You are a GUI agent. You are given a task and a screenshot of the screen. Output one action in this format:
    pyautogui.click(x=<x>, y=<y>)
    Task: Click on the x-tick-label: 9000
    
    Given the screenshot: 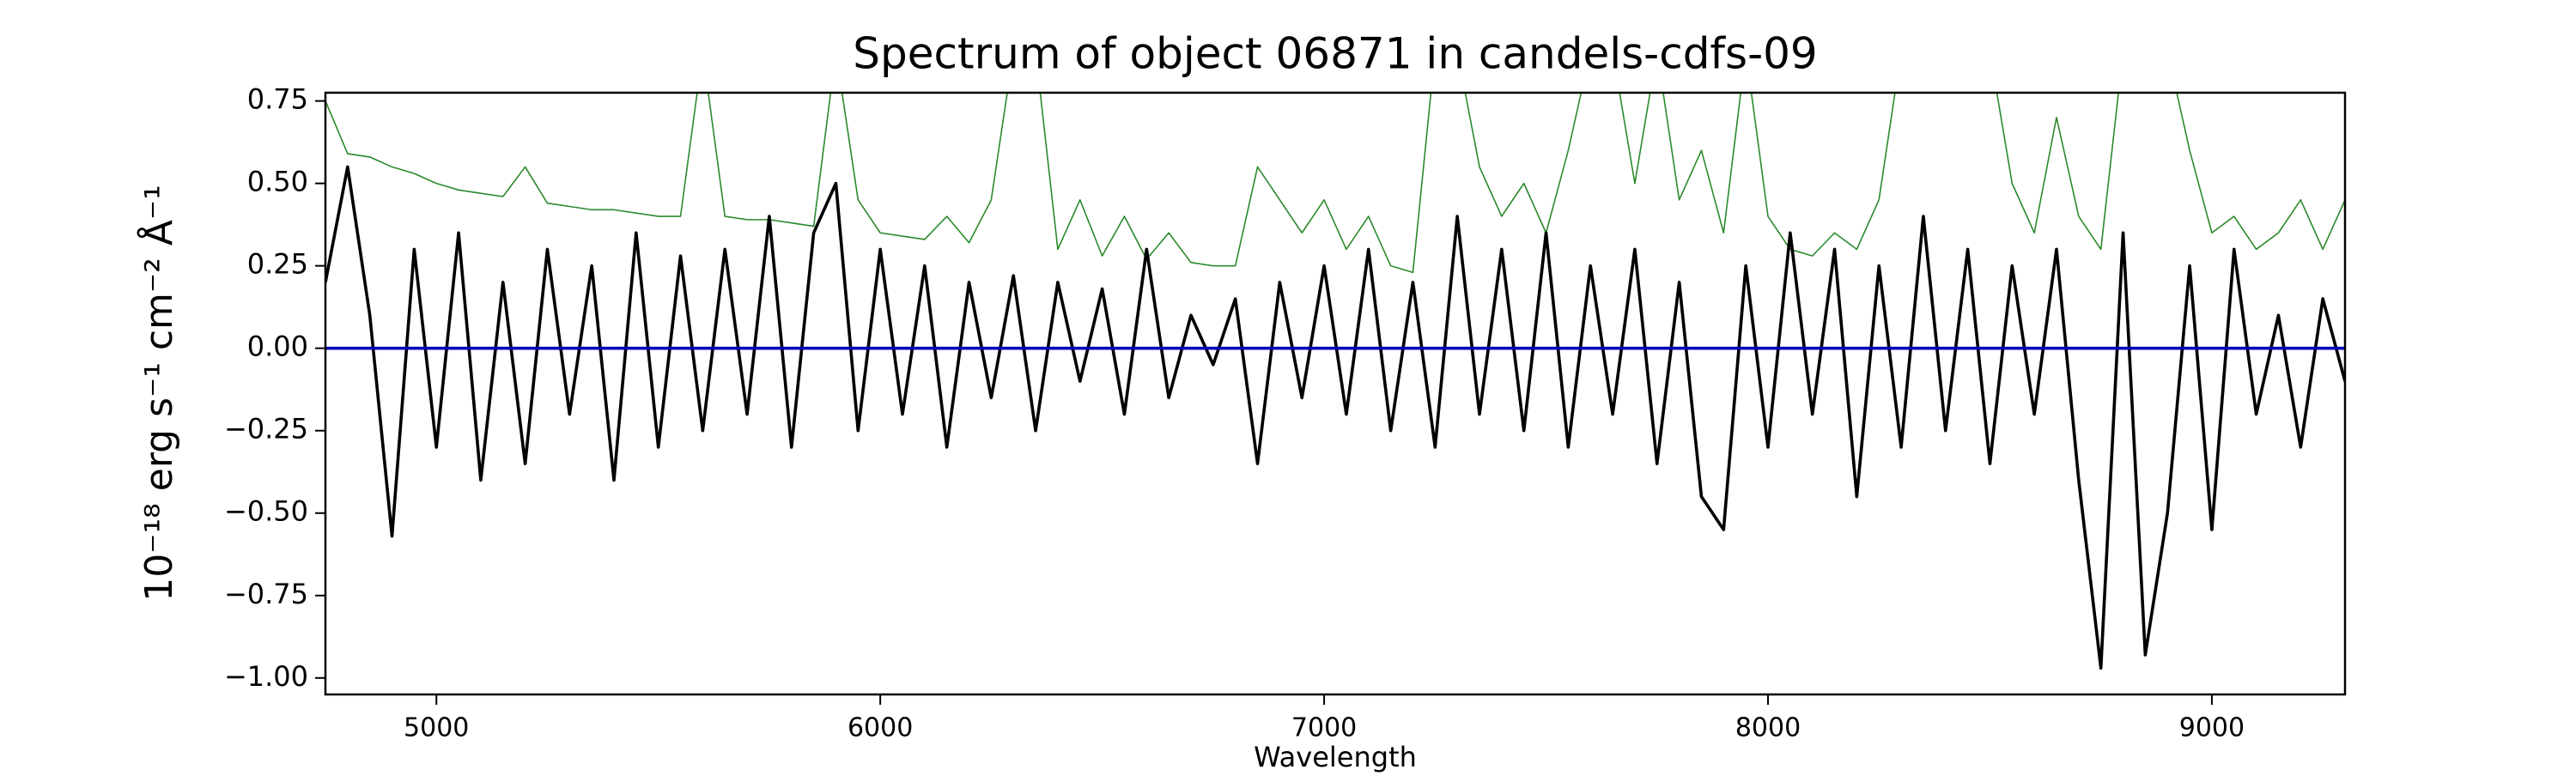 What is the action you would take?
    pyautogui.click(x=2212, y=728)
    